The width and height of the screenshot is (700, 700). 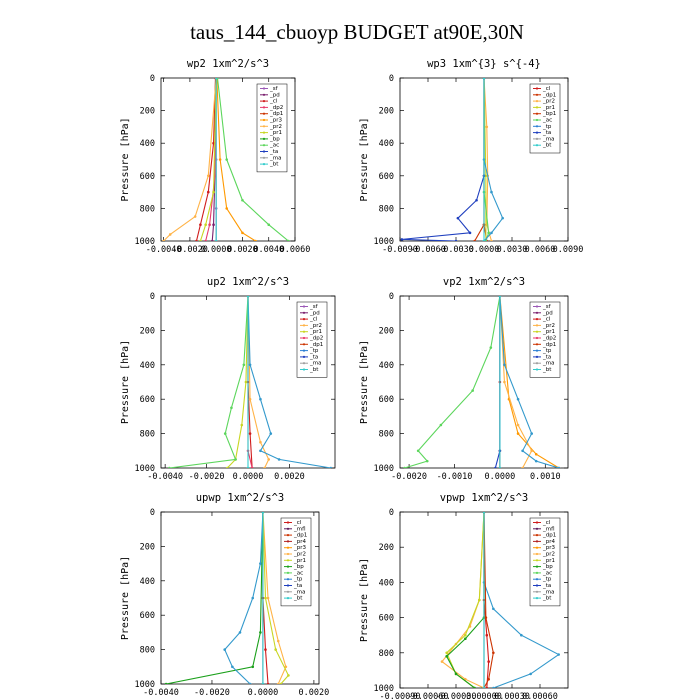 I want to click on series-line_bp, so click(x=214, y=598).